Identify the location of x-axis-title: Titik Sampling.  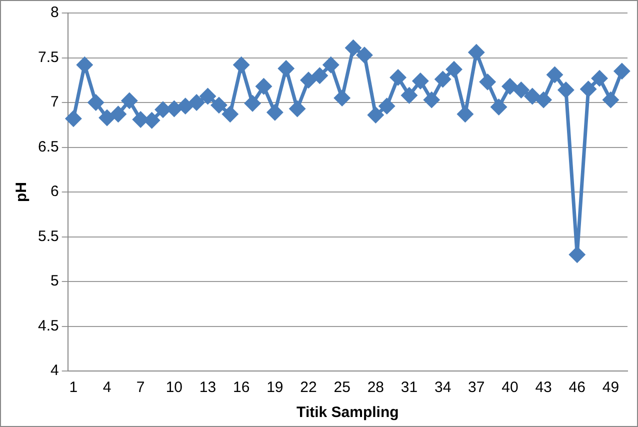
(347, 413).